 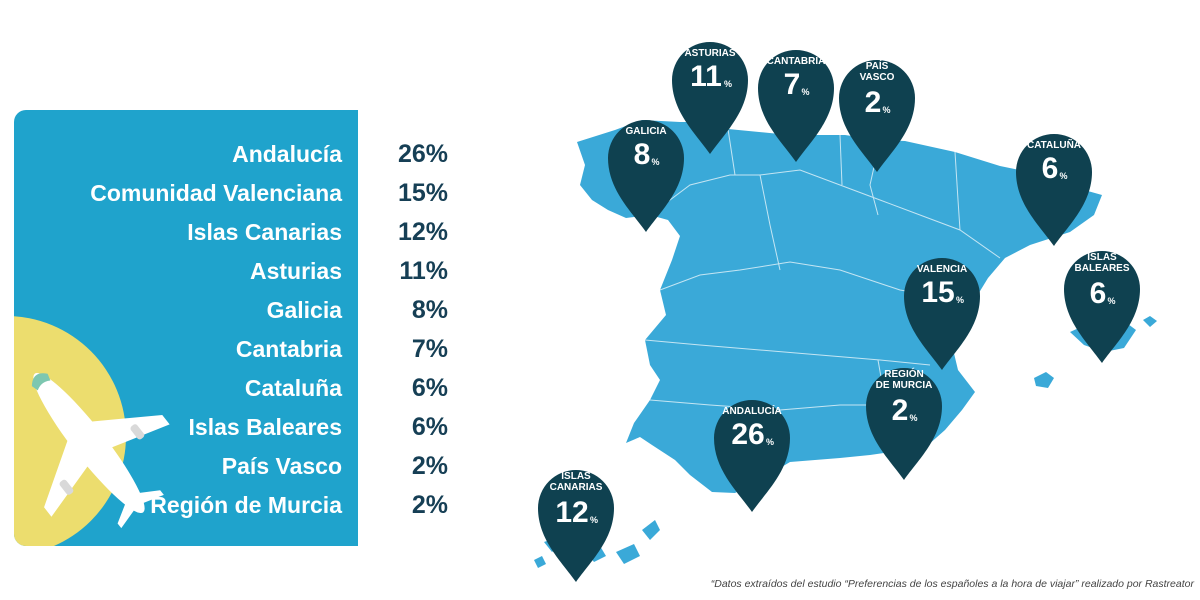 What do you see at coordinates (937, 292) in the screenshot?
I see `map-pin-value: 15` at bounding box center [937, 292].